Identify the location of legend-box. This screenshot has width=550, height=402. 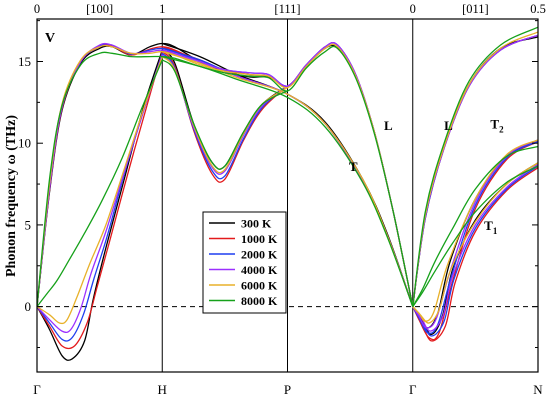
(244, 262).